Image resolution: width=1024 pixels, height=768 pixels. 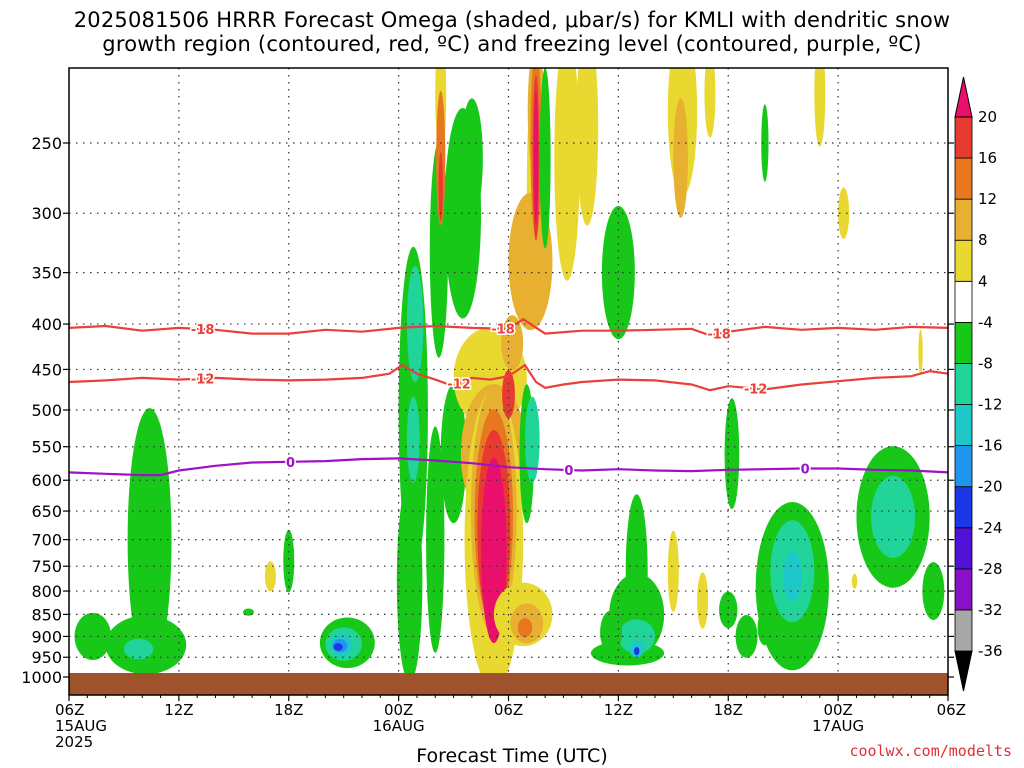 I want to click on colorbar-tick-label: 4, so click(x=983, y=281).